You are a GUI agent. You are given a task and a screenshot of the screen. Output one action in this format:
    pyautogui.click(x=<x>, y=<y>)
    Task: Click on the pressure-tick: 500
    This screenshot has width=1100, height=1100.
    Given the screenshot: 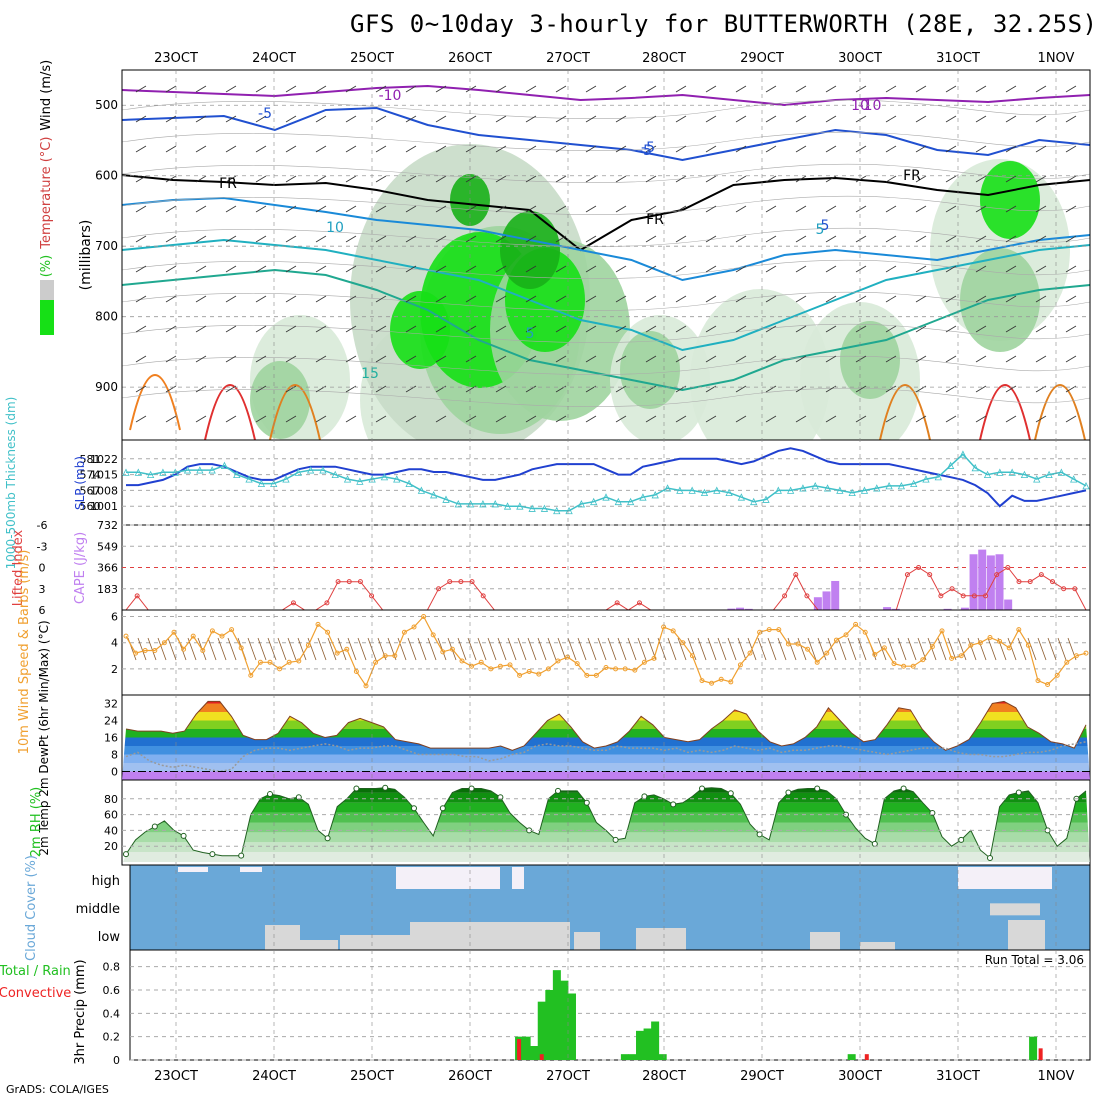 What is the action you would take?
    pyautogui.click(x=106, y=105)
    